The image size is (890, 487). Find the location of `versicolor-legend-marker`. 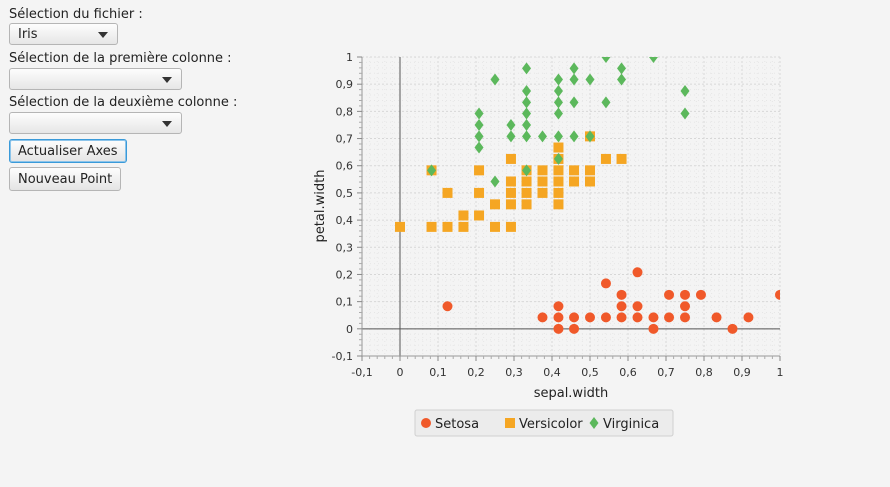

versicolor-legend-marker is located at coordinates (510, 423).